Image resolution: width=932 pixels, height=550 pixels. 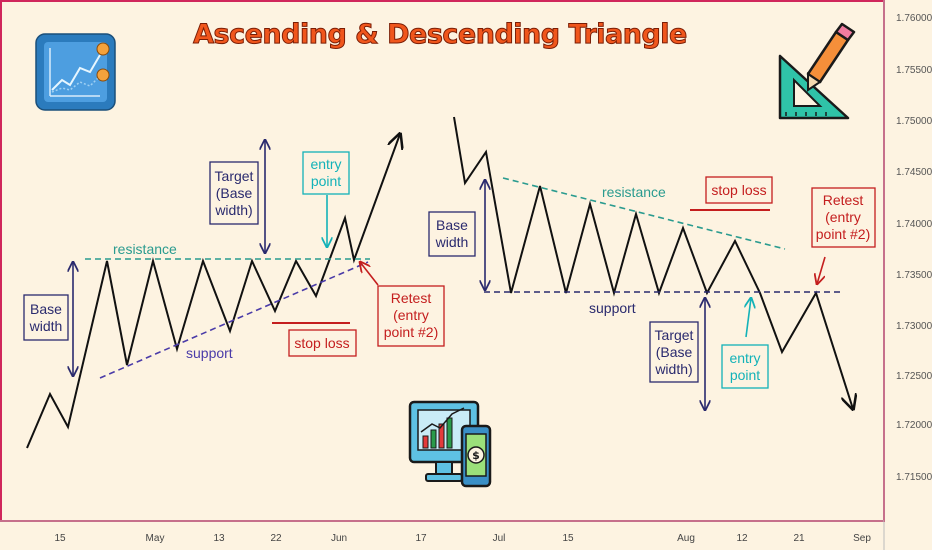 I want to click on ascending-base-width-box: Base width, so click(x=46, y=317).